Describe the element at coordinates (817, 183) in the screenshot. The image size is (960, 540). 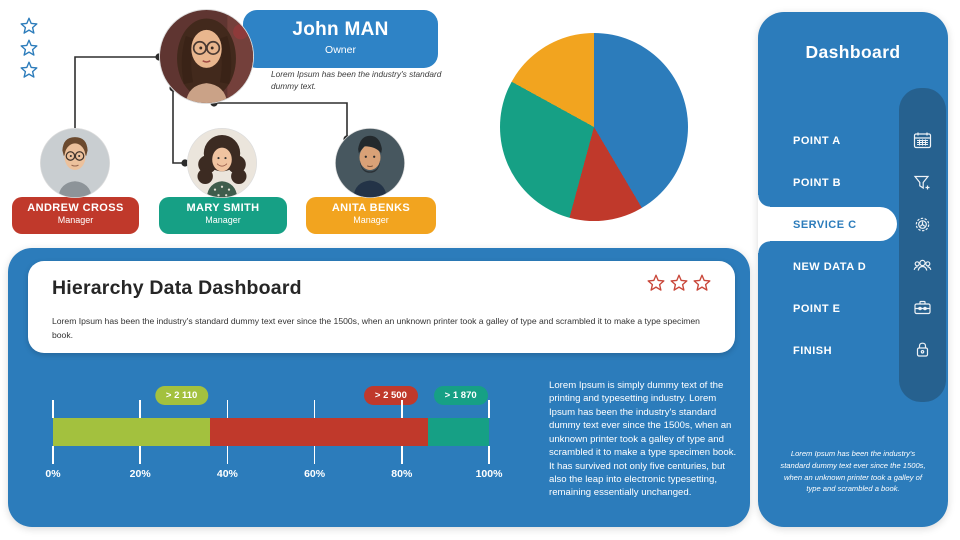
I see `sidebar-item-label: POINT B` at that location.